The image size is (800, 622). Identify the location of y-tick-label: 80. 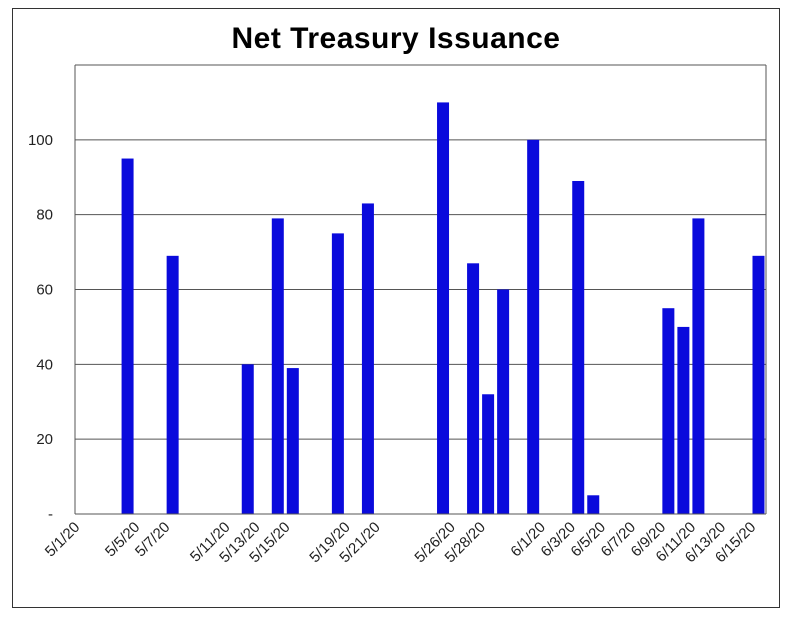
(44, 215).